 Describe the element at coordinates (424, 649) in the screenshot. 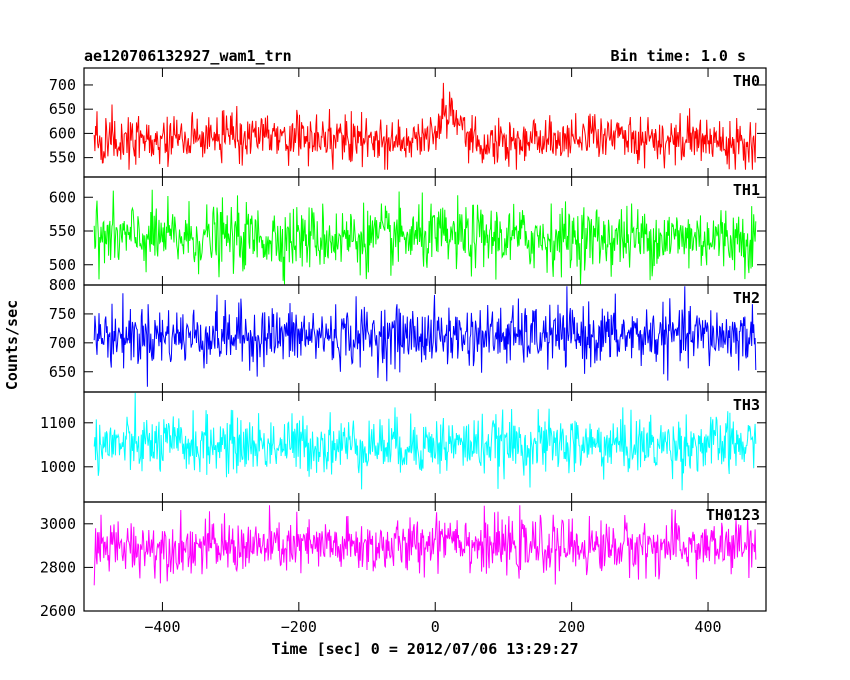

I see `x-axis-label: Time [sec] 0 = 2012/07/06 13:29:27` at that location.